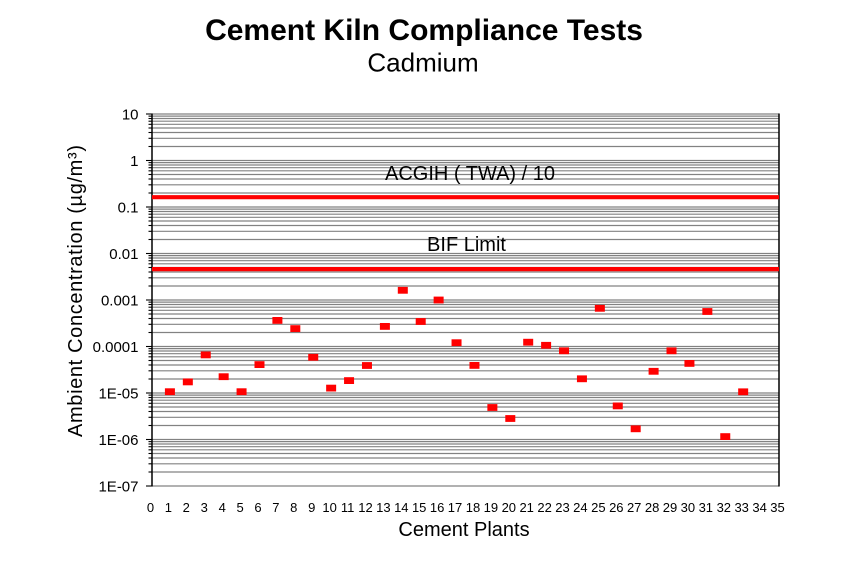 The width and height of the screenshot is (864, 581). I want to click on svg-text: 13, so click(383, 507).